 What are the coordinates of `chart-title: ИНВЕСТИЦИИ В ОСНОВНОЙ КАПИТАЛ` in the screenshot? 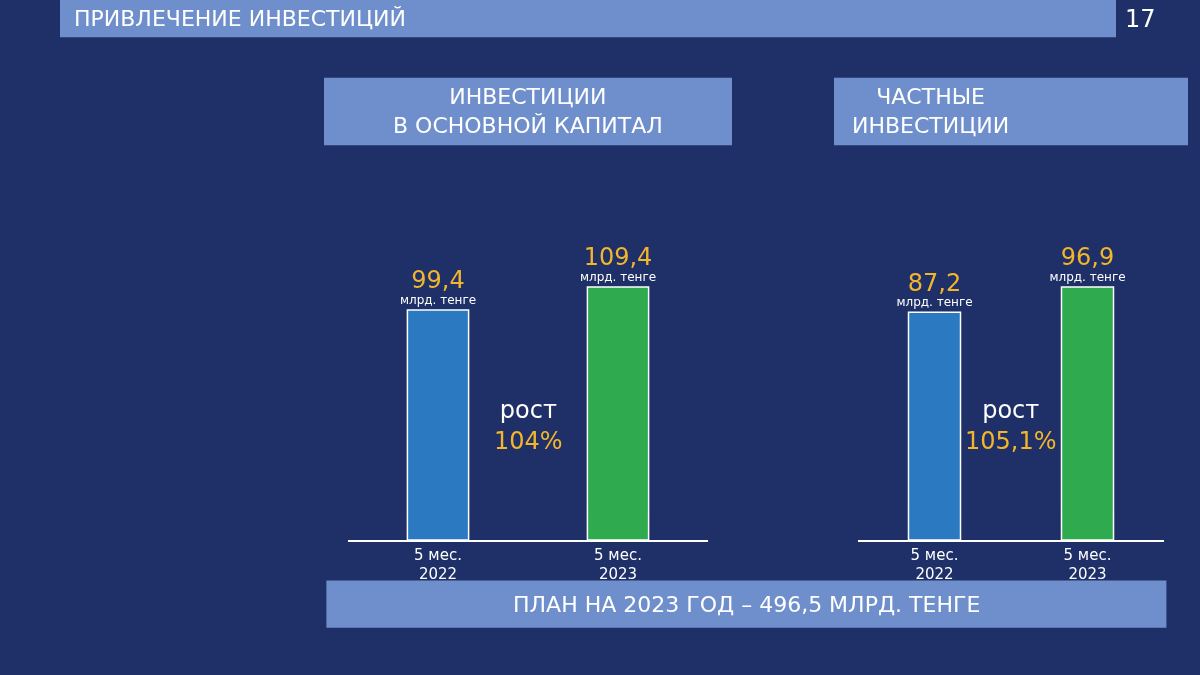 It's located at (528, 111).